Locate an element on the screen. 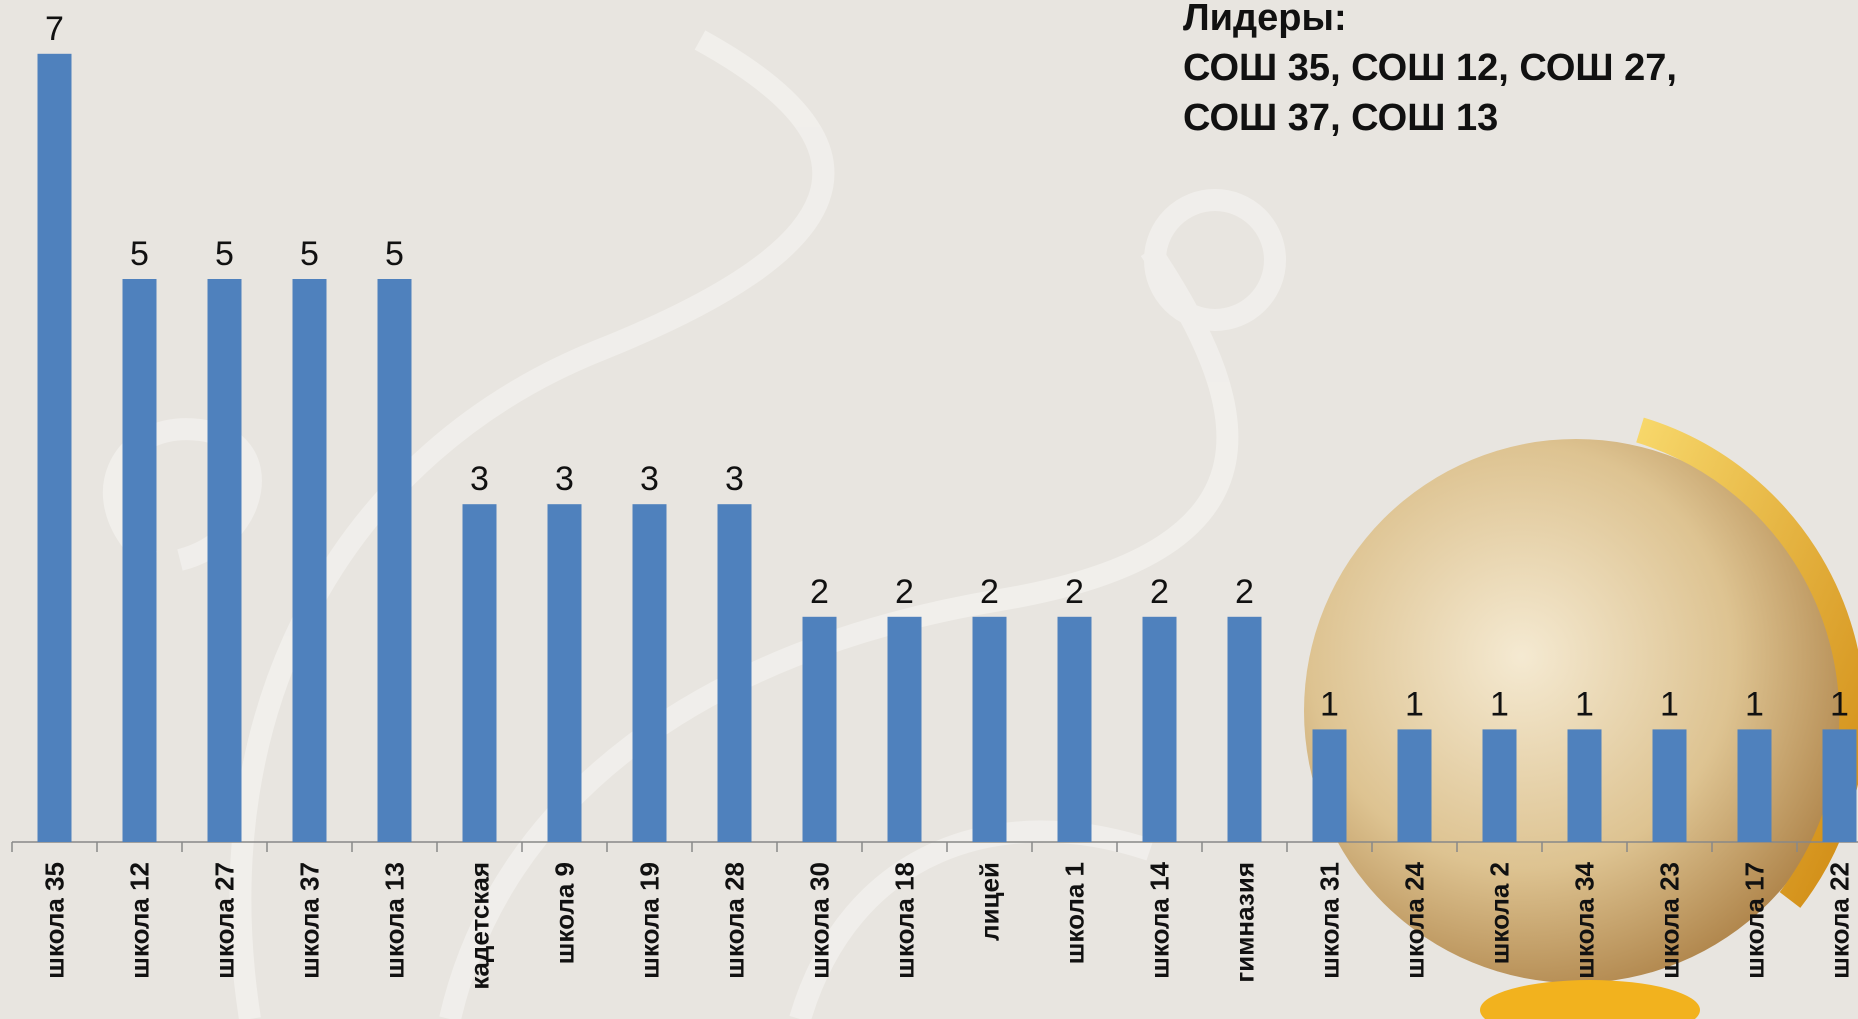 This screenshot has height=1019, width=1858. x-tick-label: школа 9 is located at coordinates (565, 913).